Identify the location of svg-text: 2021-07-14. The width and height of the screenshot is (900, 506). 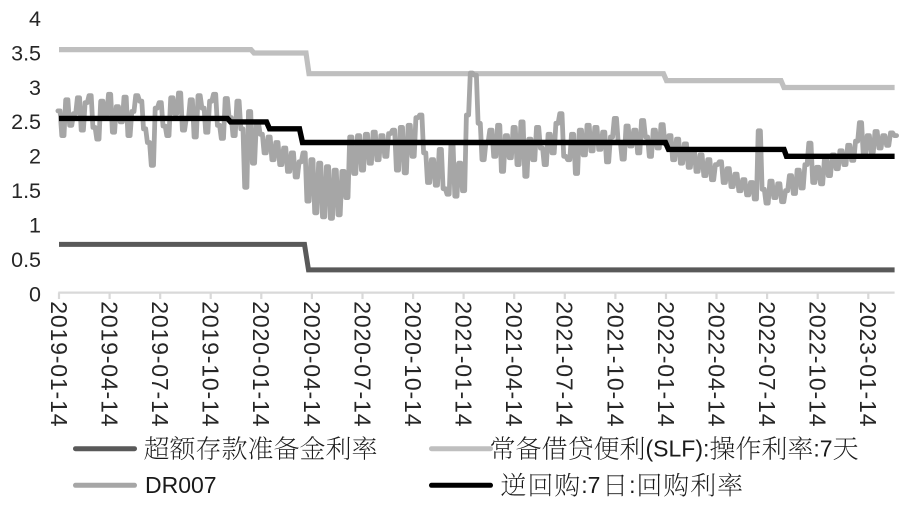
(565, 364).